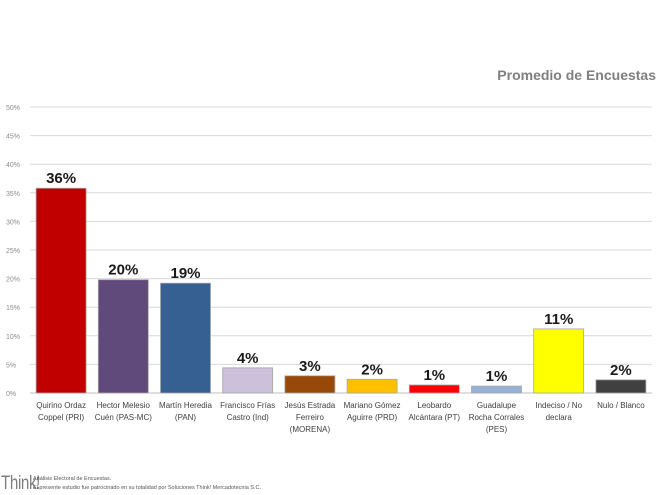 The height and width of the screenshot is (495, 660). Describe the element at coordinates (13, 165) in the screenshot. I see `y-tick-label: 40%` at that location.